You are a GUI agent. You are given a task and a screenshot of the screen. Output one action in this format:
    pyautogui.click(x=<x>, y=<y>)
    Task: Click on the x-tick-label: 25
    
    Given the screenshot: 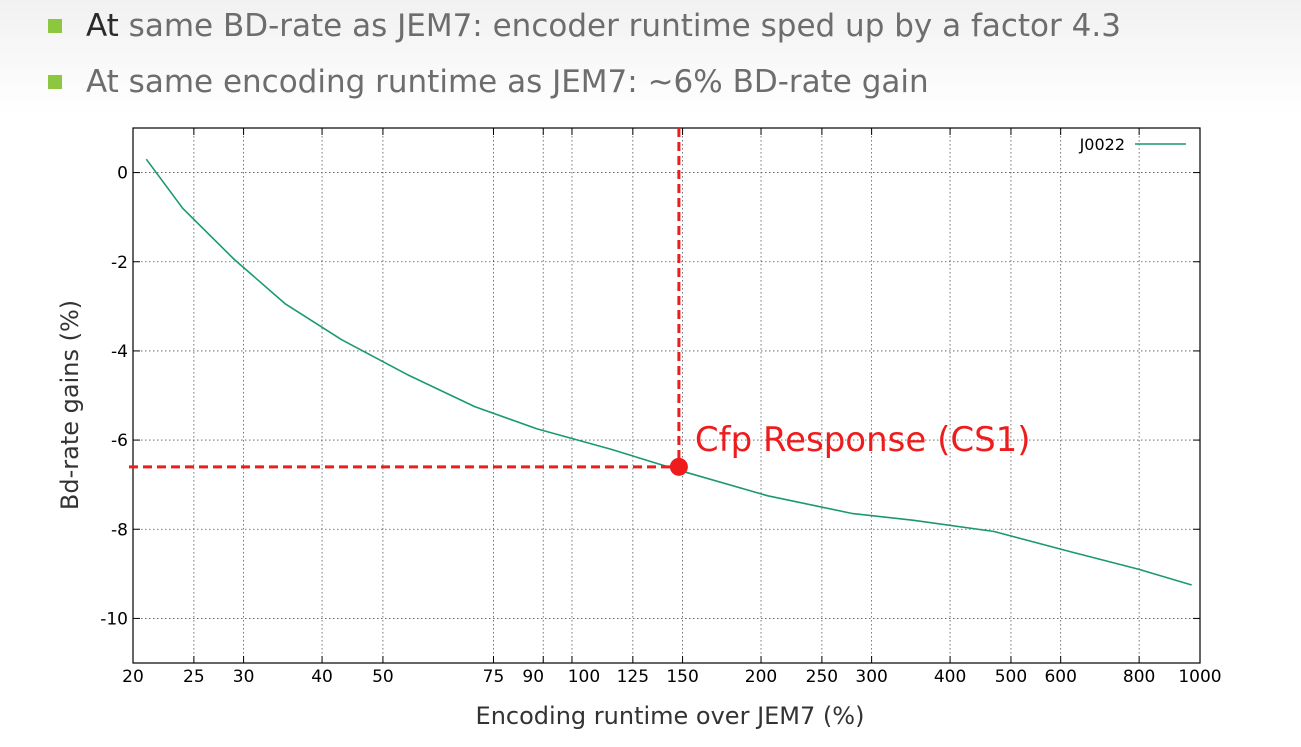 What is the action you would take?
    pyautogui.click(x=194, y=677)
    